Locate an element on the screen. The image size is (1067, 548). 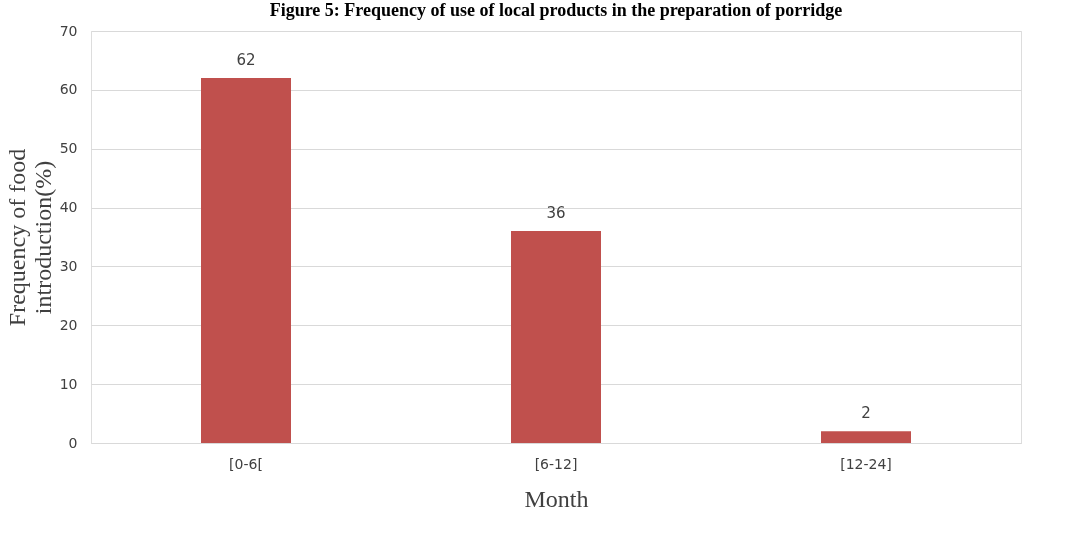
y-tick-label: 10 is located at coordinates (68, 383).